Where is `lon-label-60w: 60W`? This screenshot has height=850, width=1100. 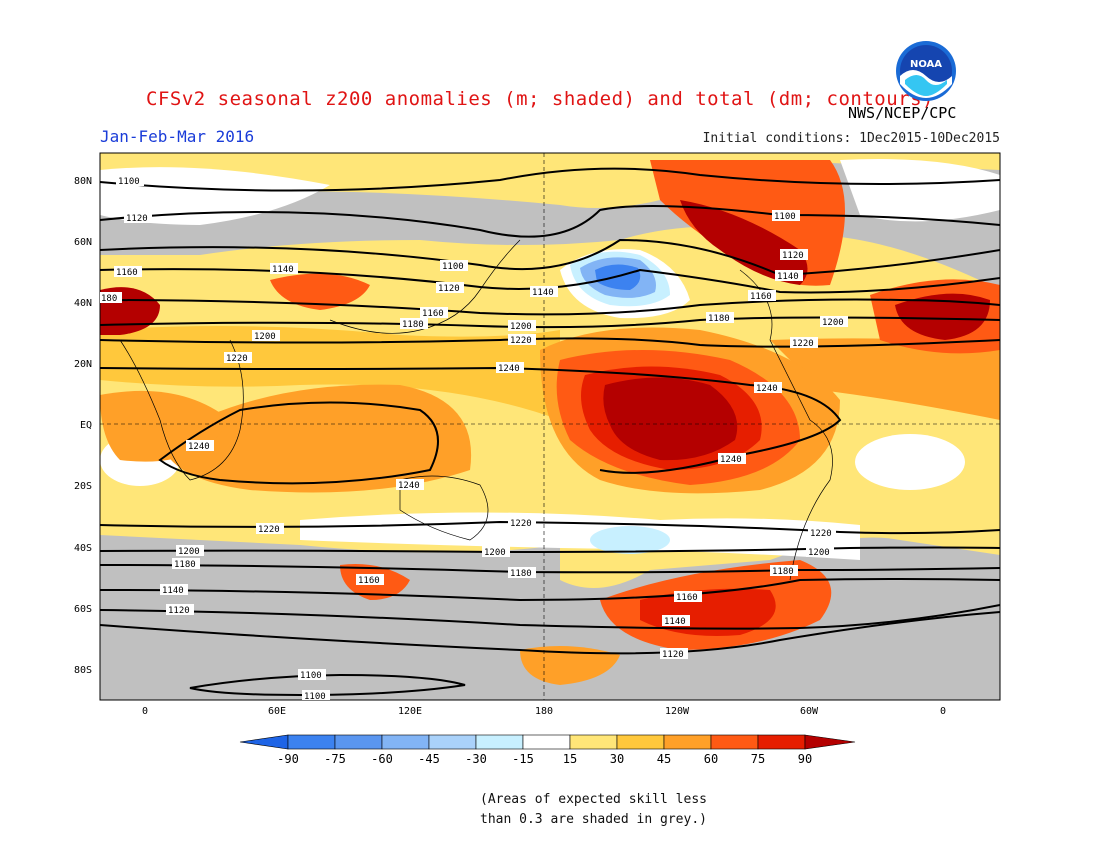 lon-label-60w: 60W is located at coordinates (809, 711).